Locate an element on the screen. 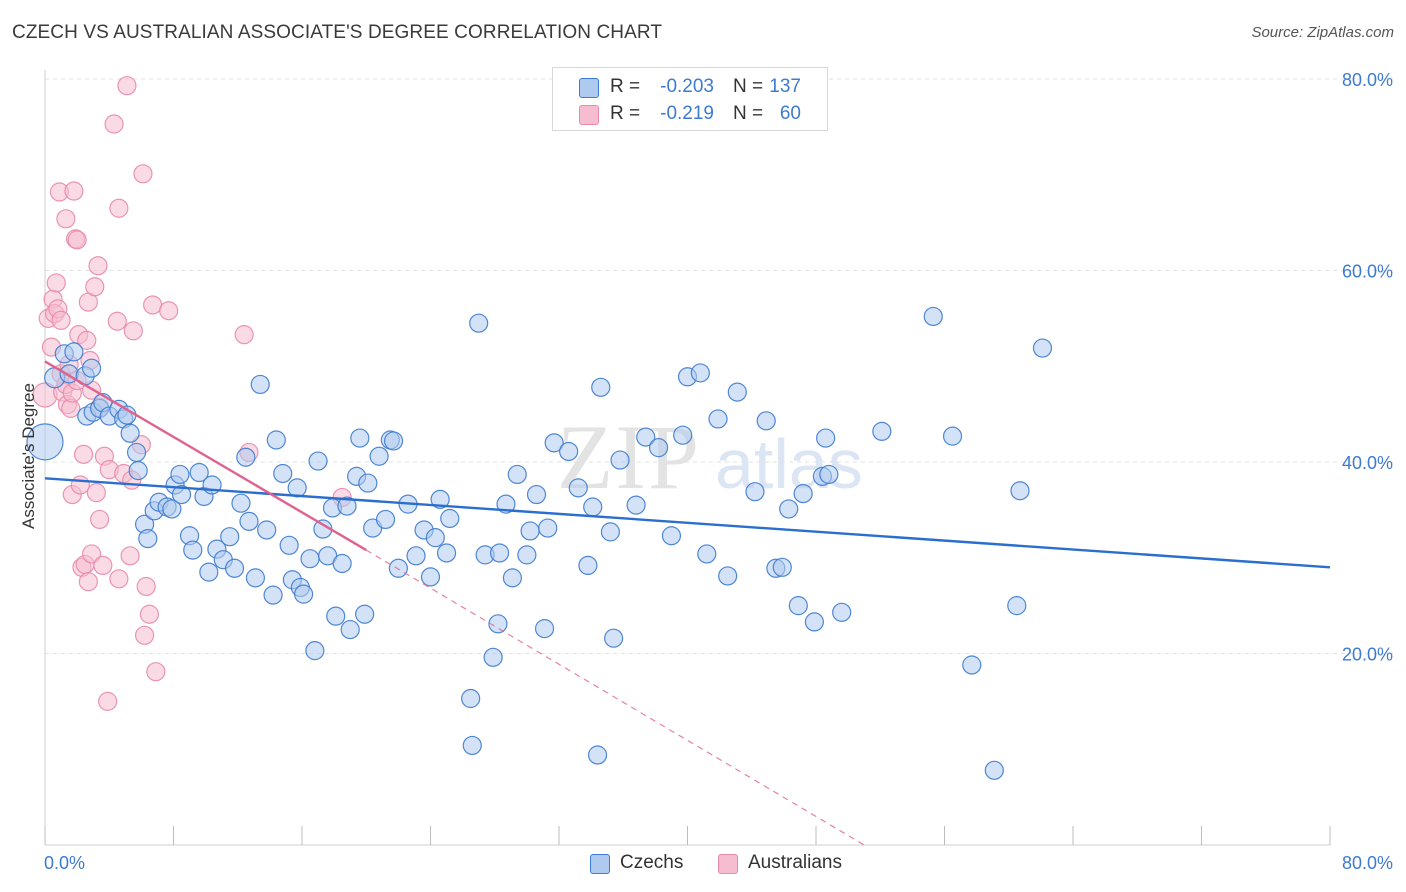 The width and height of the screenshot is (1406, 892). x-tick-label: 0.0% is located at coordinates (64, 863).